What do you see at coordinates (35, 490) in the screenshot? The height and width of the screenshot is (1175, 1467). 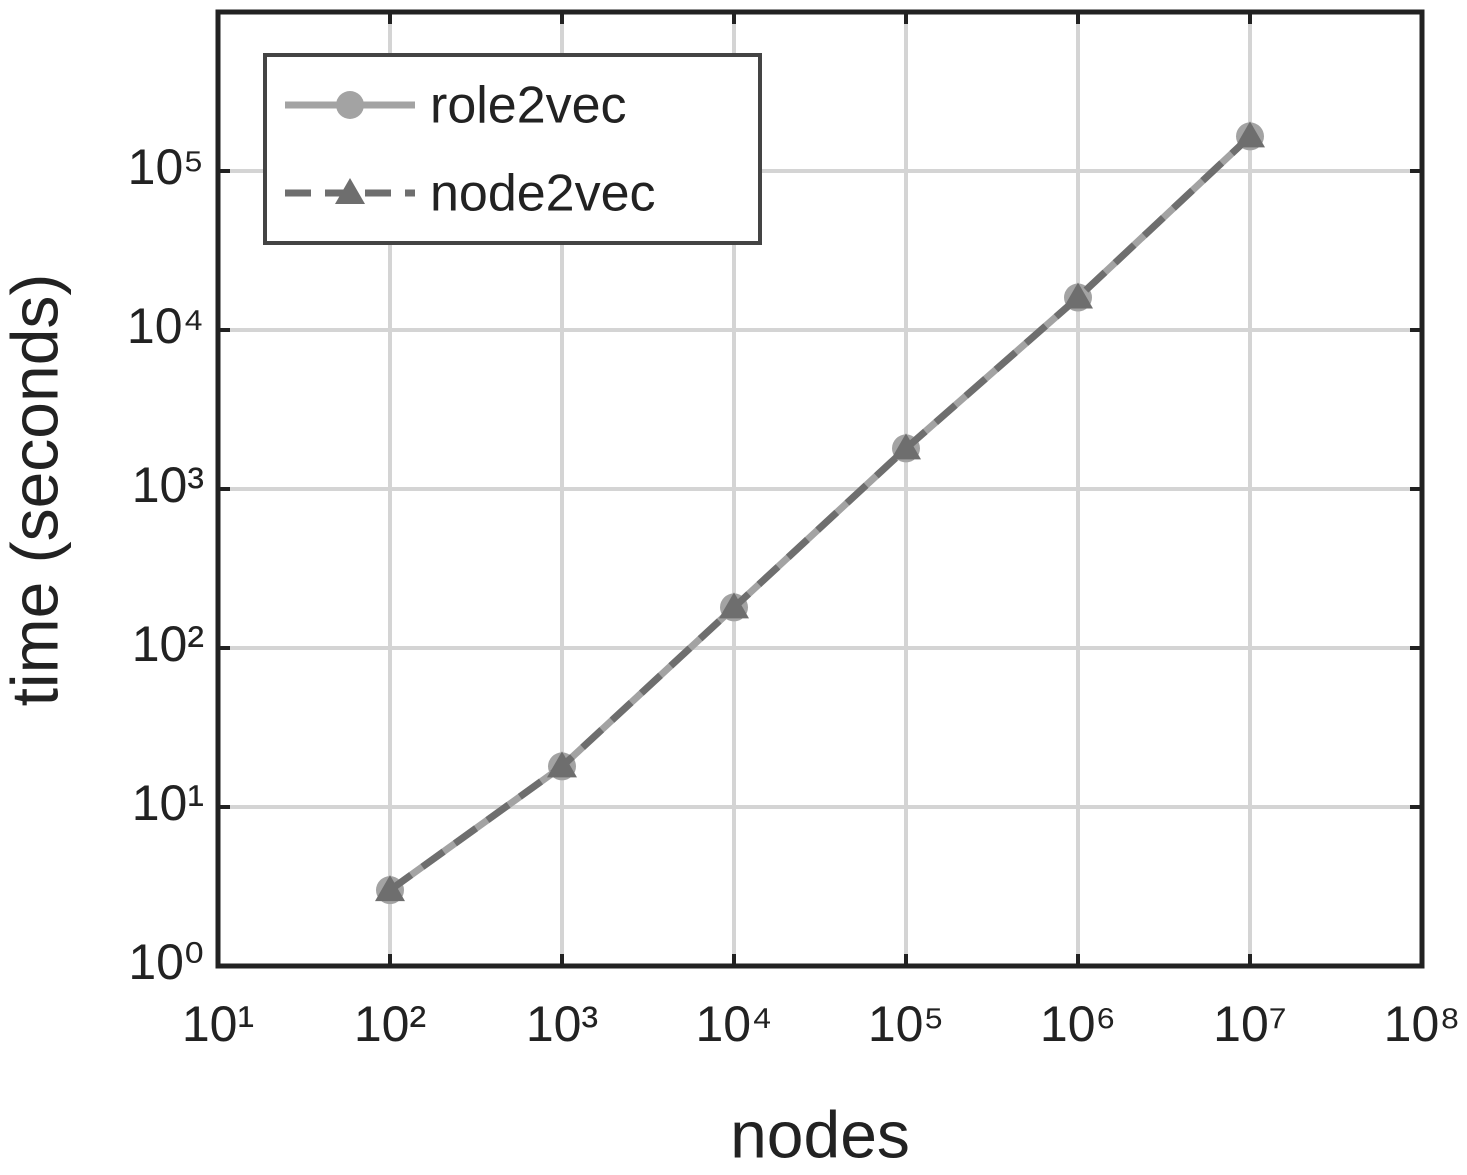 I see `y-axis-label: time (seconds)` at bounding box center [35, 490].